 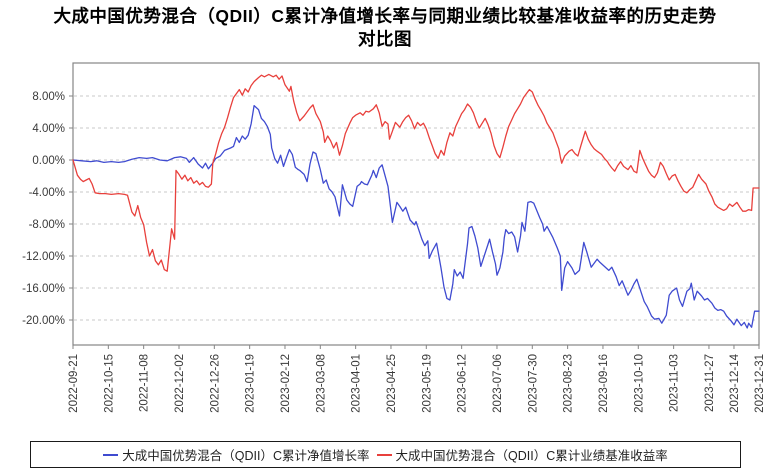 What do you see at coordinates (43, 257) in the screenshot?
I see `y-tick-label: -12.00%` at bounding box center [43, 257].